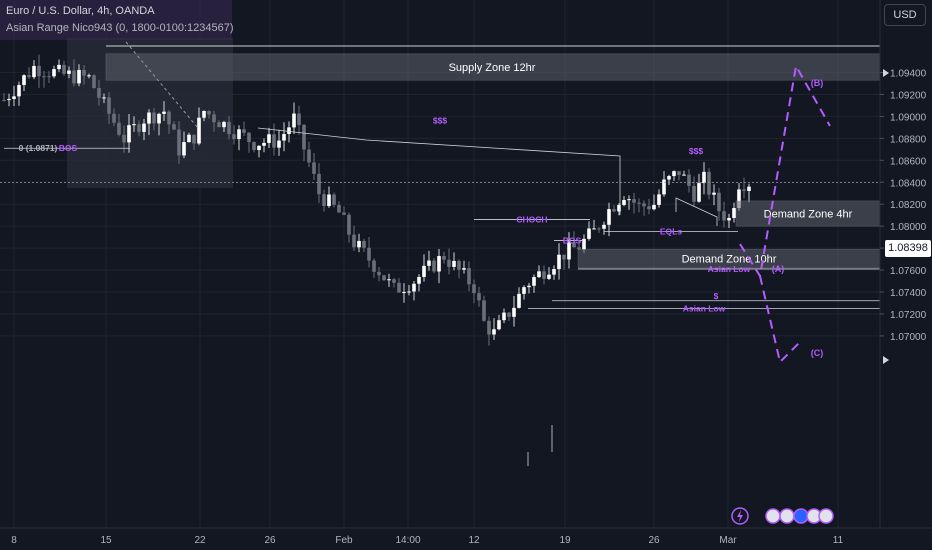 The height and width of the screenshot is (550, 932). I want to click on annotation-label: EQLs, so click(671, 232).